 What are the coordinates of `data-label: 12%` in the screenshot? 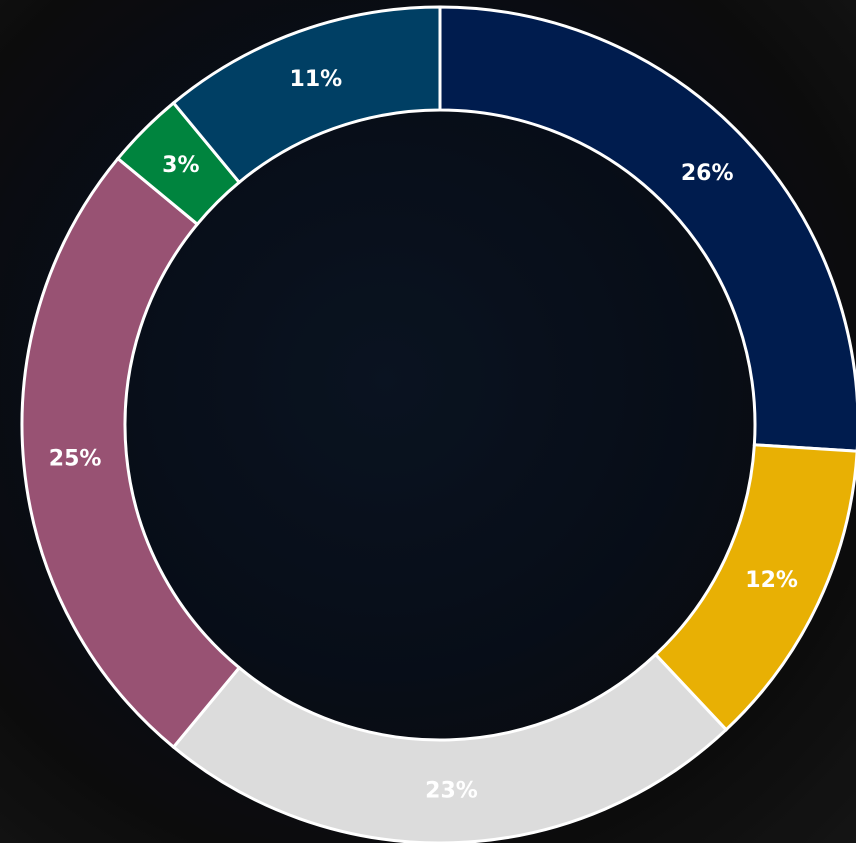 It's located at (771, 580).